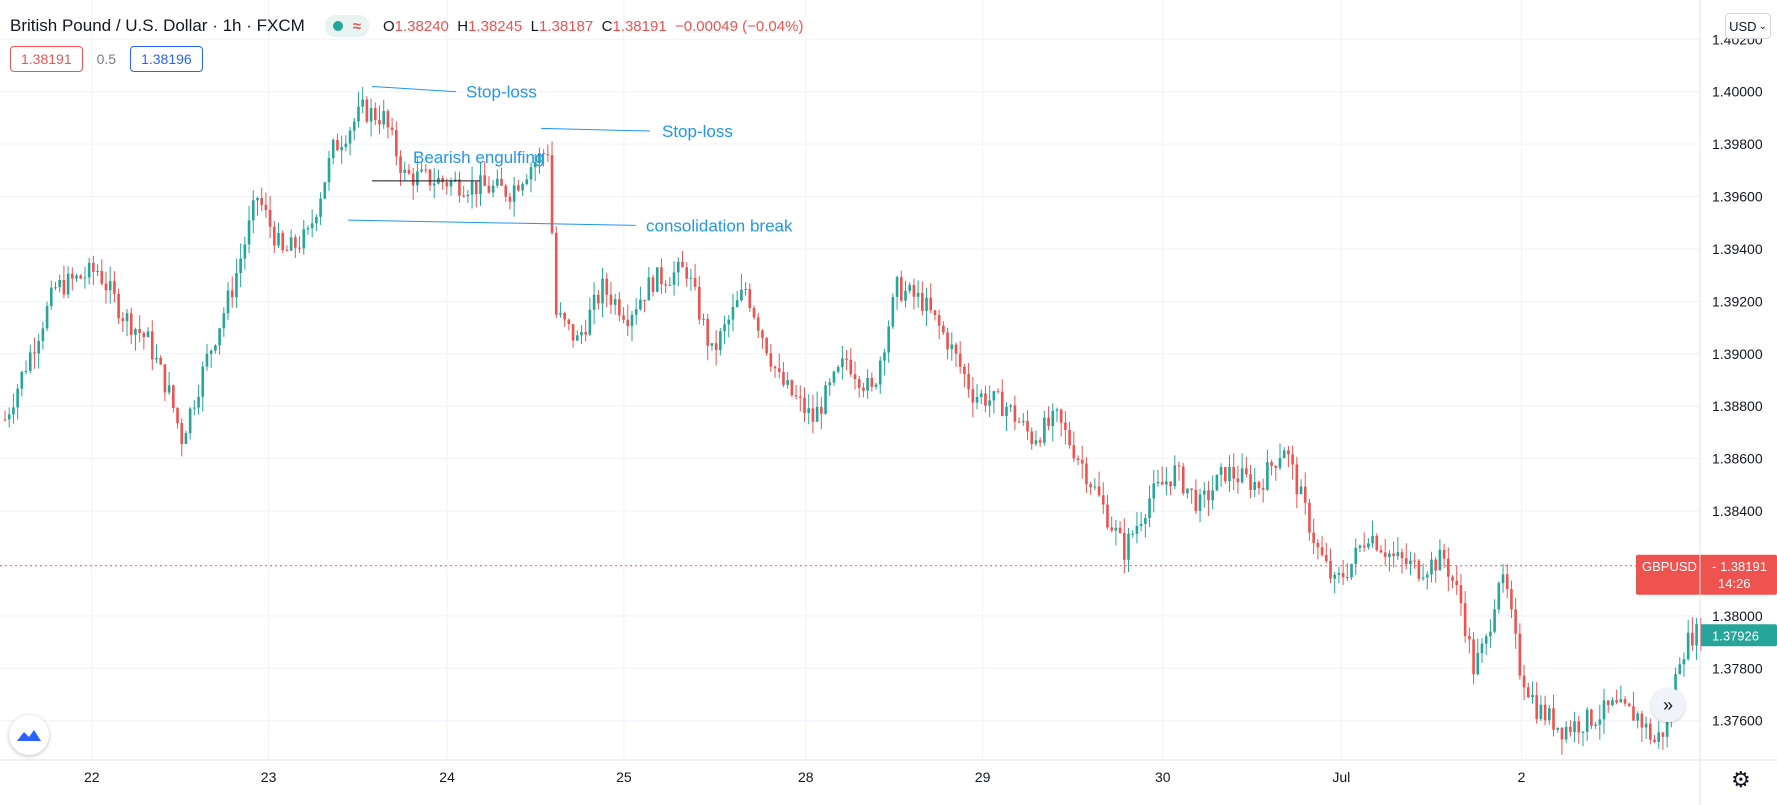 The width and height of the screenshot is (1777, 805). What do you see at coordinates (478, 157) in the screenshot?
I see `bearish-engulfing-label: Bearish engulfing` at bounding box center [478, 157].